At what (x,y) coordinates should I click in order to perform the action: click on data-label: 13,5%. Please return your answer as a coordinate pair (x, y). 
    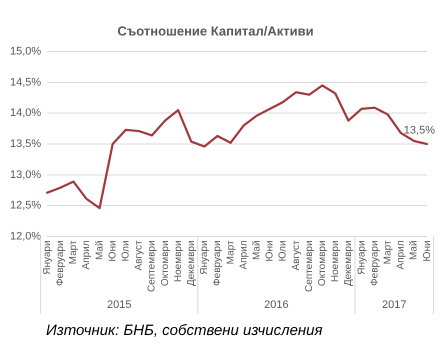
    Looking at the image, I should click on (420, 130).